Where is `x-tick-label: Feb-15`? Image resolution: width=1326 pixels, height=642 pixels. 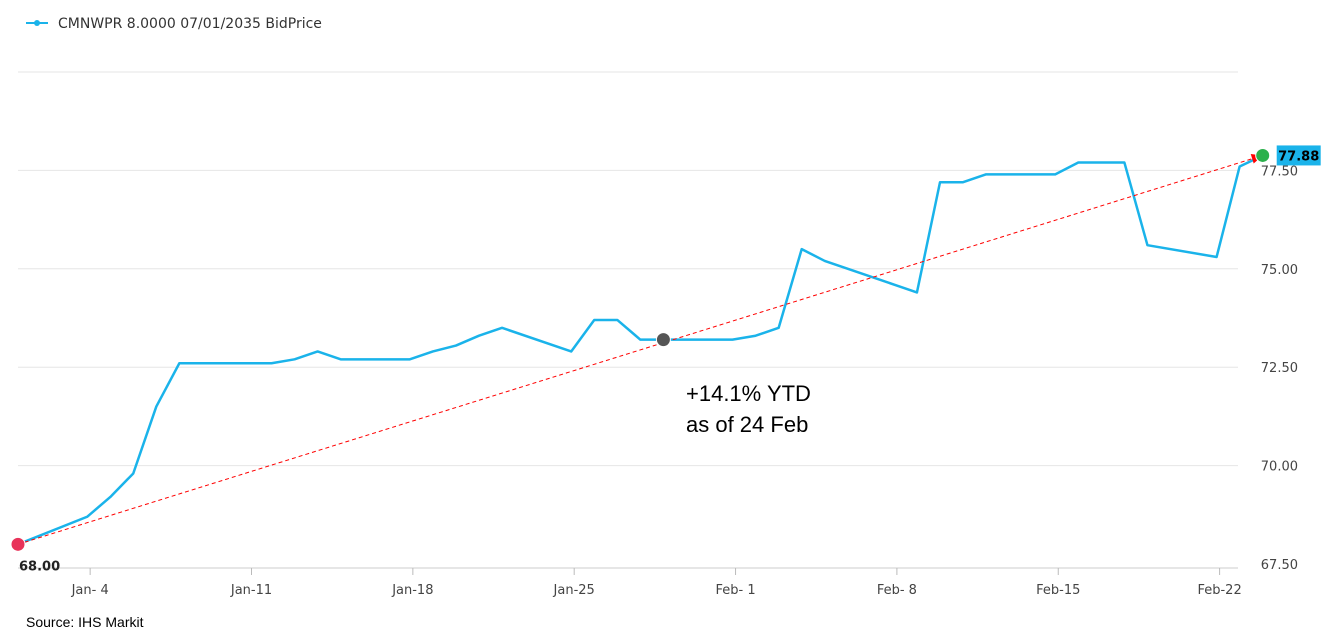 x-tick-label: Feb-15 is located at coordinates (1058, 590).